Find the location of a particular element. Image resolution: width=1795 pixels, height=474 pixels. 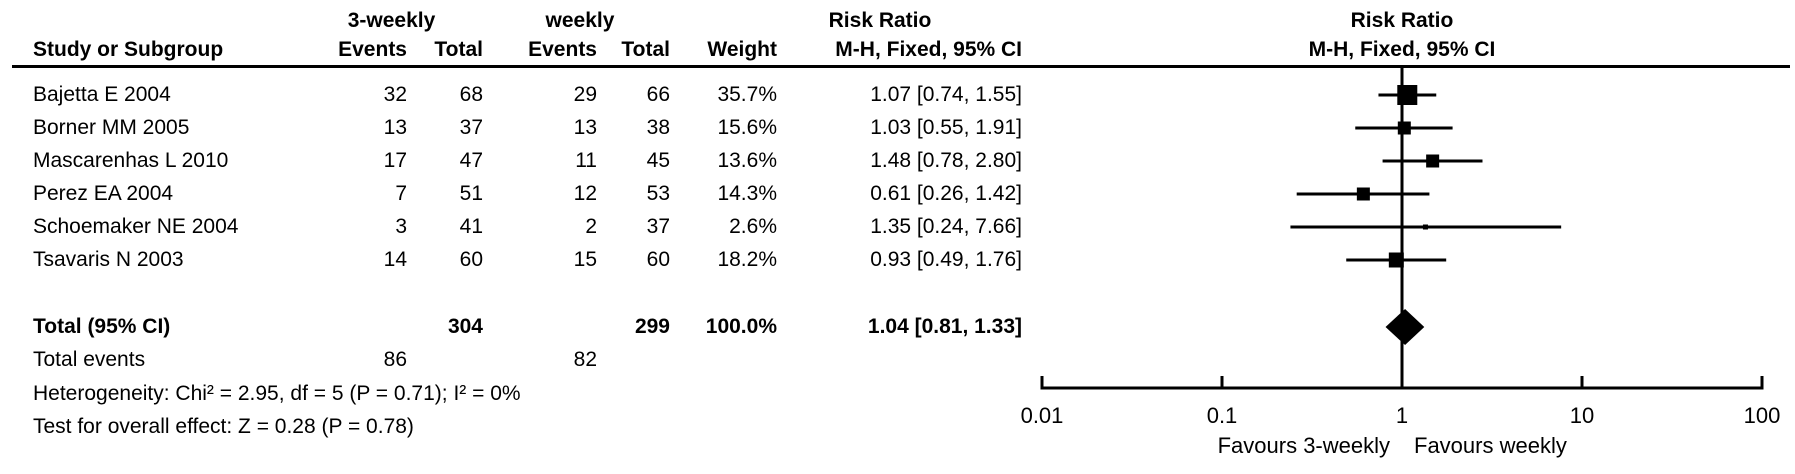

study-name: Tsavaris N 2003 is located at coordinates (108, 259).